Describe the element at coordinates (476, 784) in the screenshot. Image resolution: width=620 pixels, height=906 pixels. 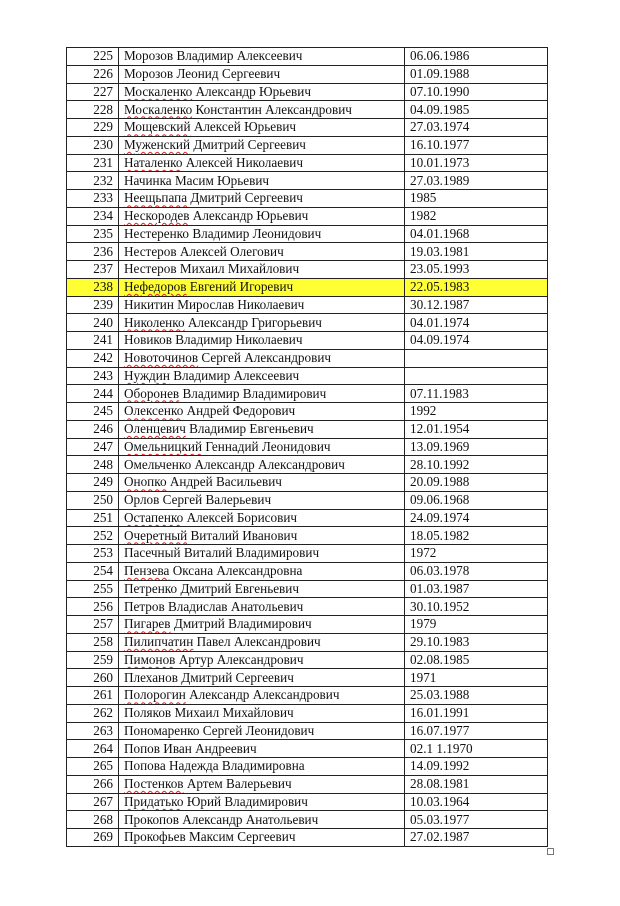
I see `birth-date: 28.08.1981` at that location.